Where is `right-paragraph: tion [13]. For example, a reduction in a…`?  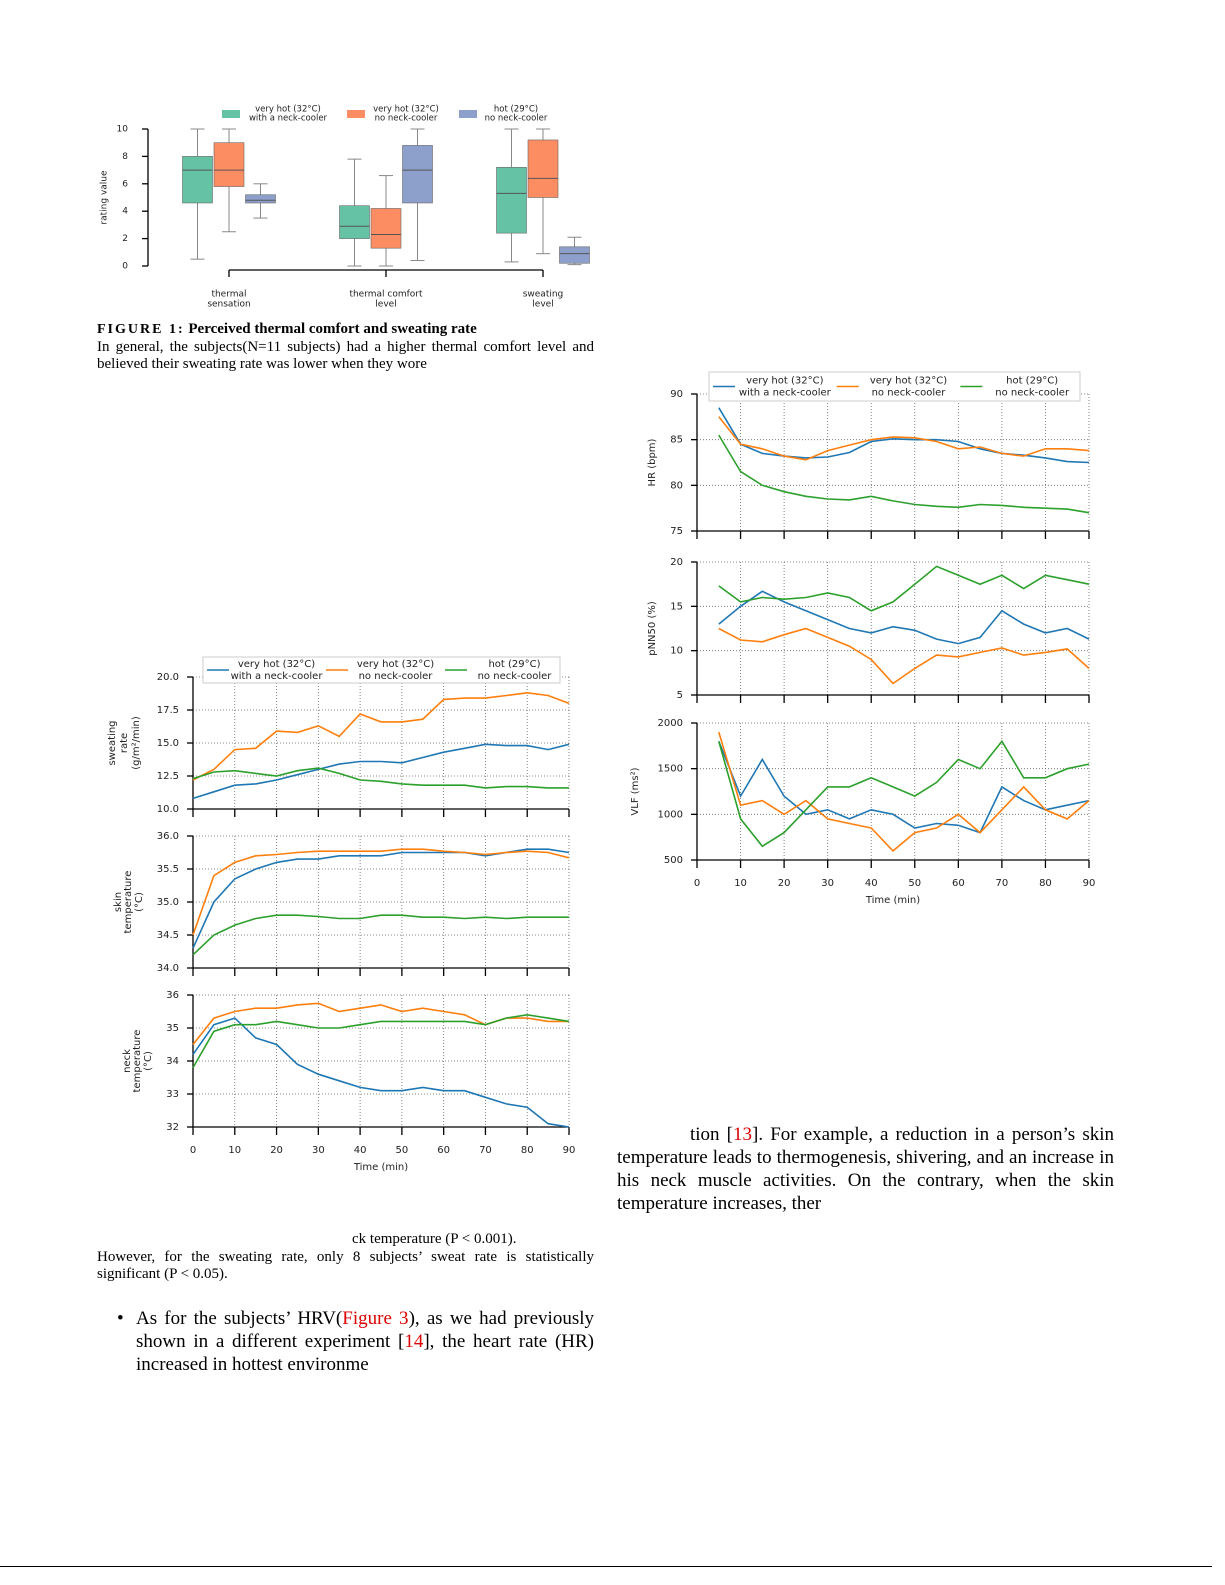
right-paragraph: tion [13]. For example, a reduction in a… is located at coordinates (865, 1169).